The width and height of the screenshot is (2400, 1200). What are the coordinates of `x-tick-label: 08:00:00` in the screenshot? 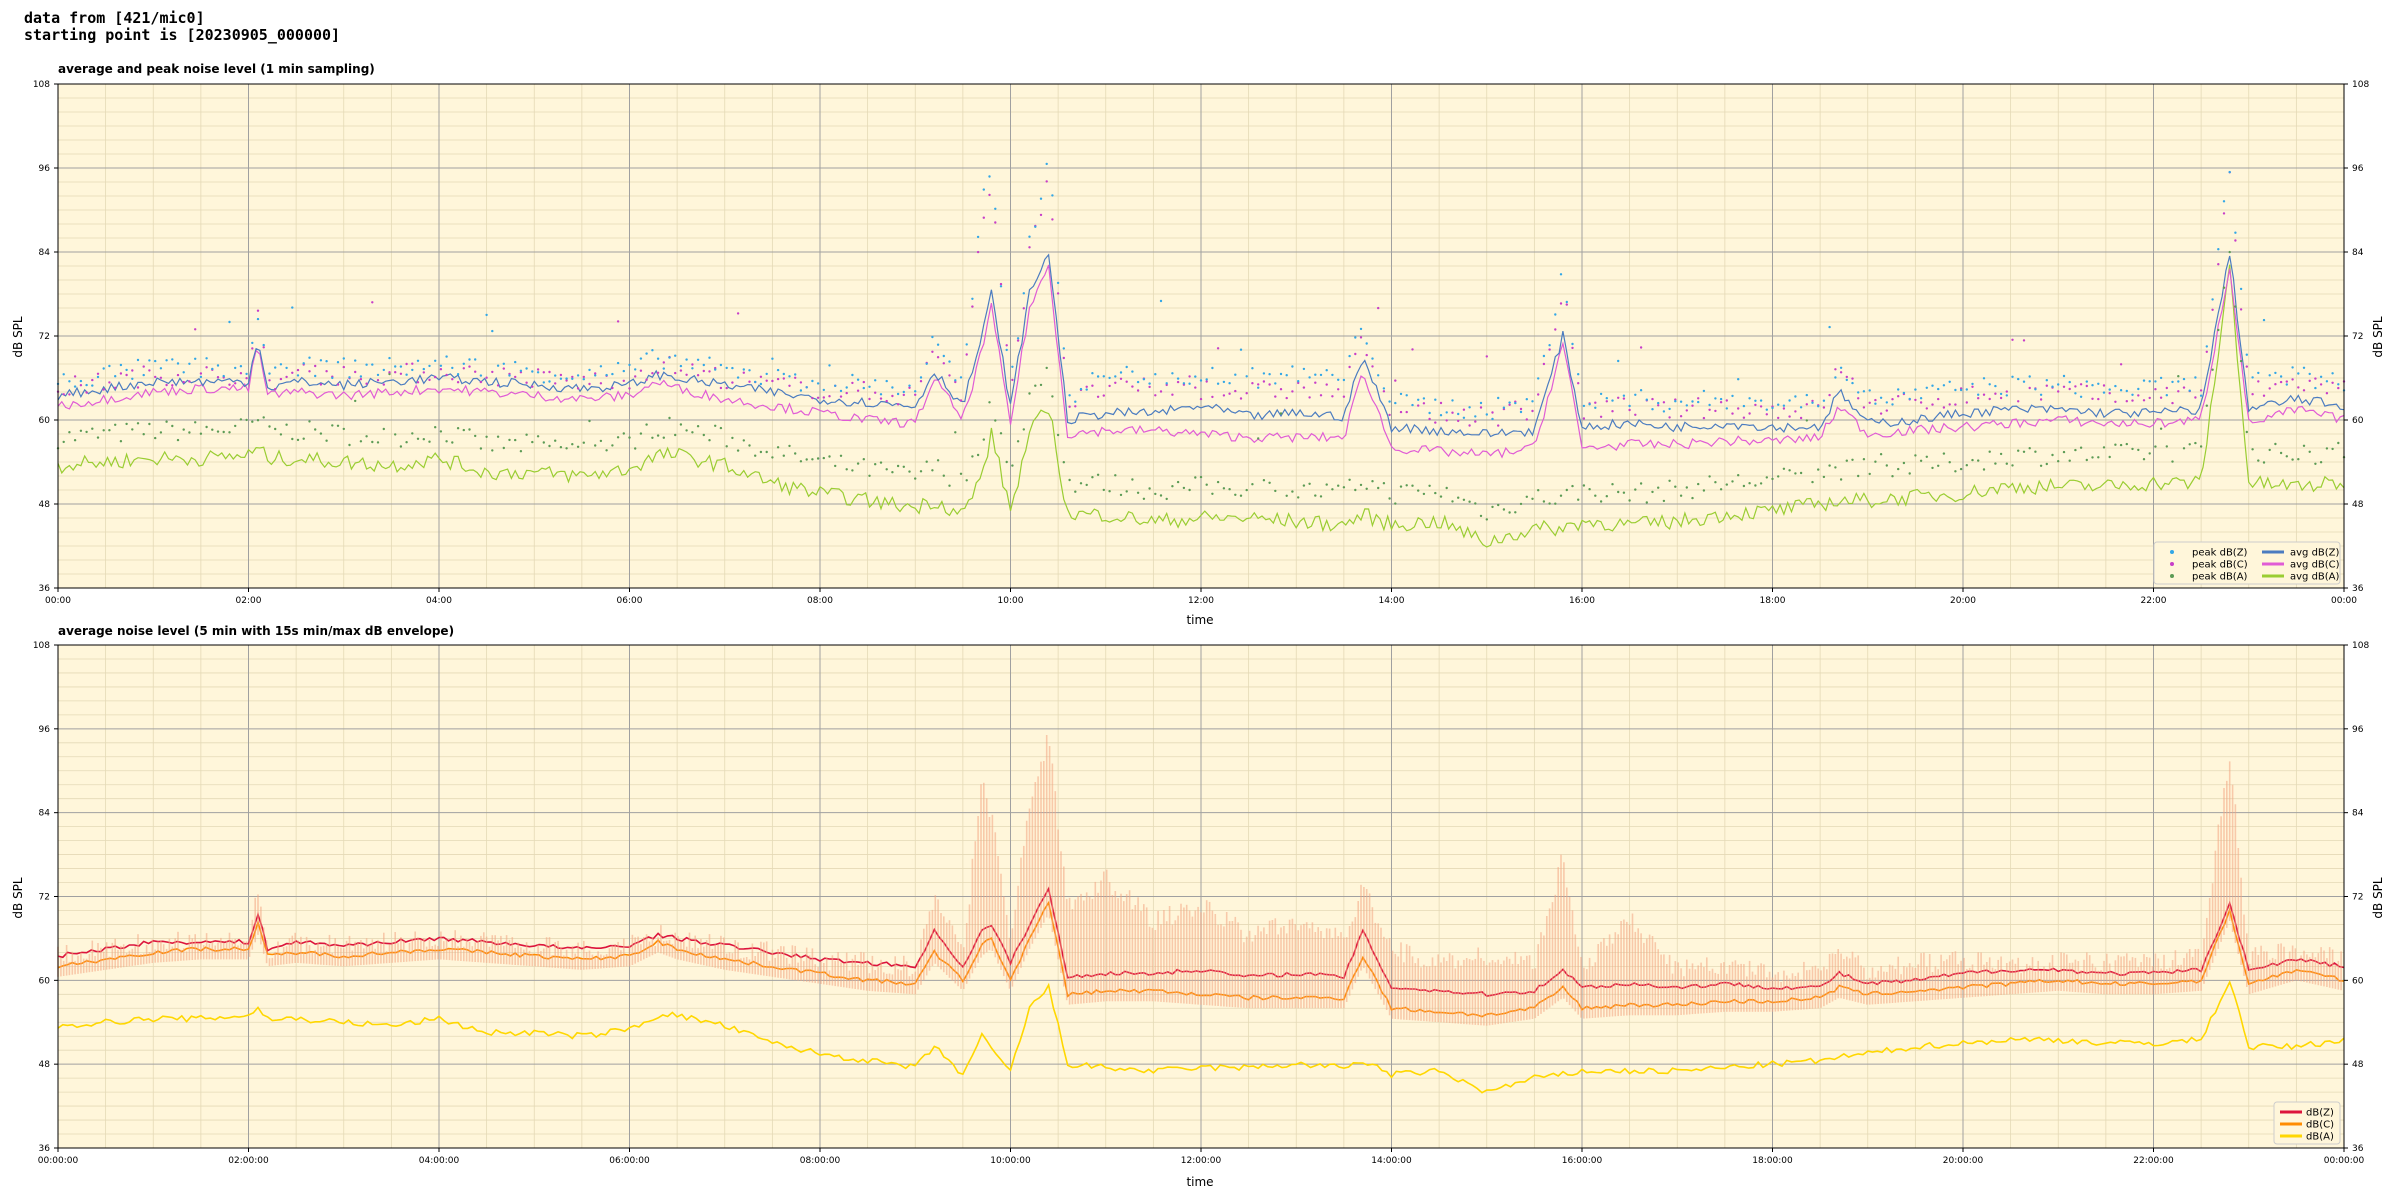 It's located at (820, 1161).